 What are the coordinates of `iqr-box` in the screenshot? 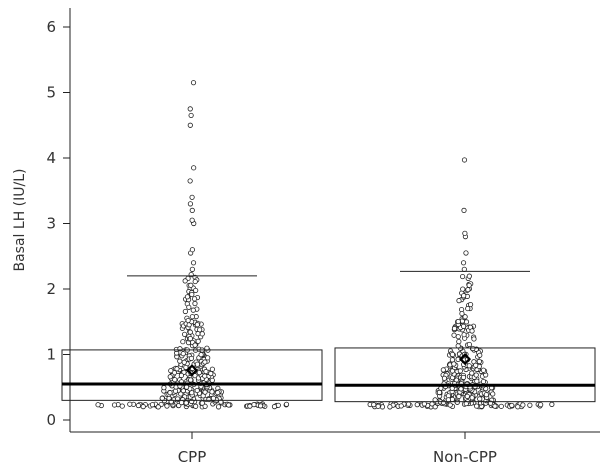 It's located at (465, 375).